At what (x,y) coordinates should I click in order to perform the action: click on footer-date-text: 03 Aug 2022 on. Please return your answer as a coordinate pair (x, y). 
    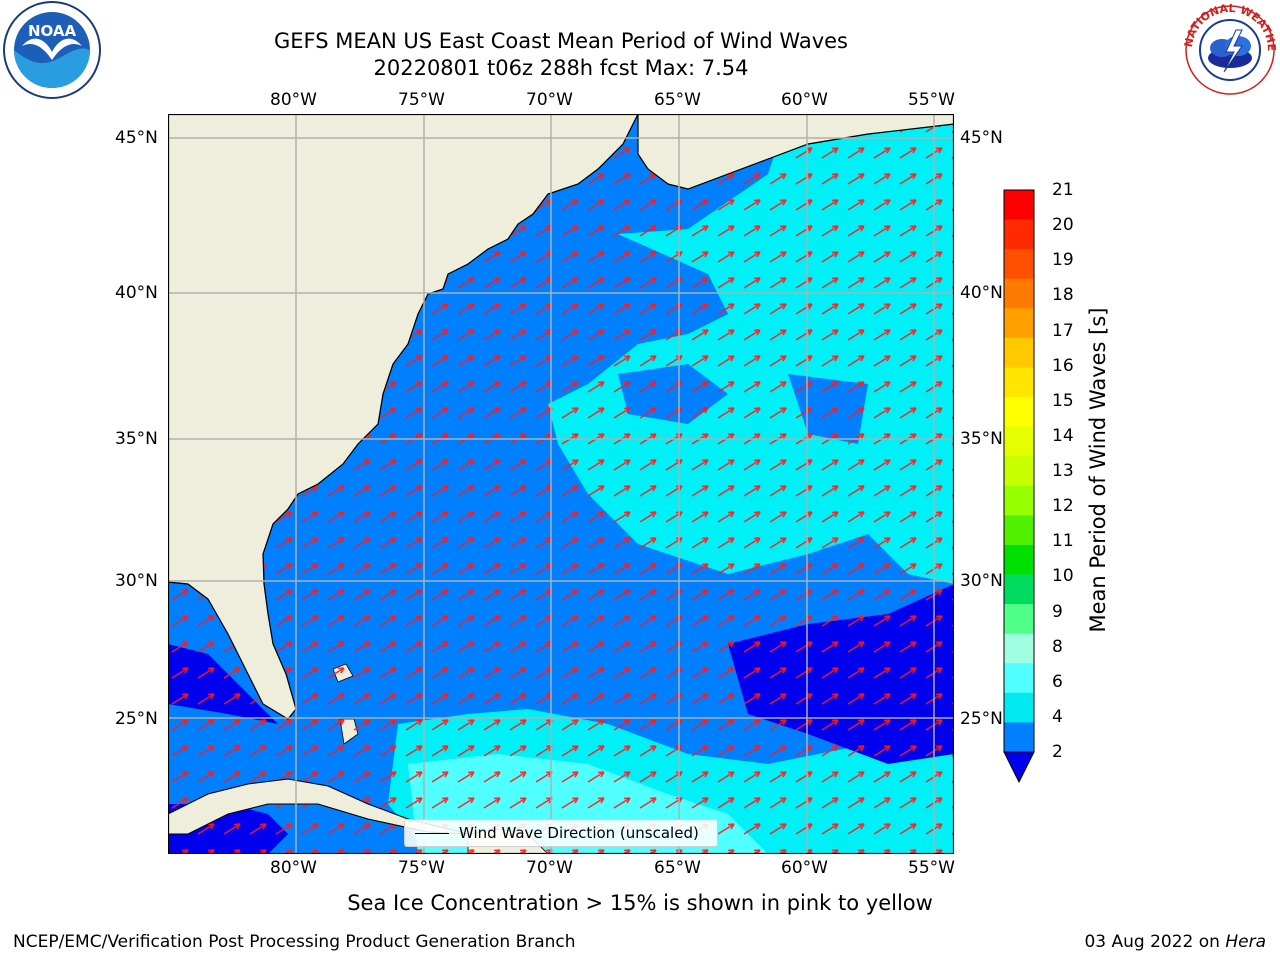
    Looking at the image, I should click on (1155, 942).